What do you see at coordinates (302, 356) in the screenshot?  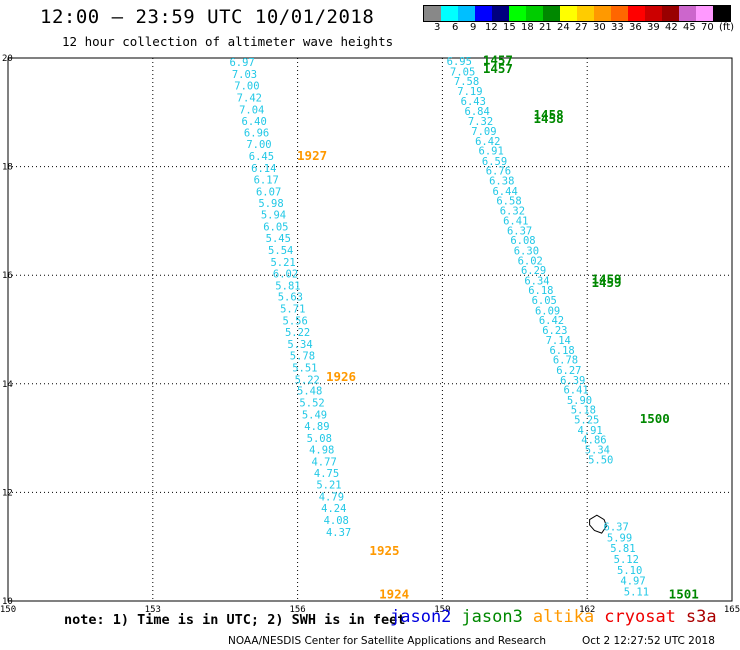 I see `wave-height-value: 5.78` at bounding box center [302, 356].